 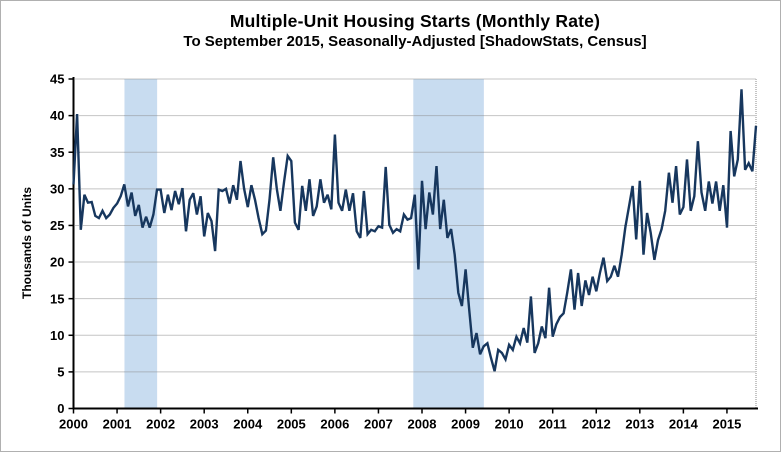 I want to click on y-tick-label: 40, so click(x=57, y=115).